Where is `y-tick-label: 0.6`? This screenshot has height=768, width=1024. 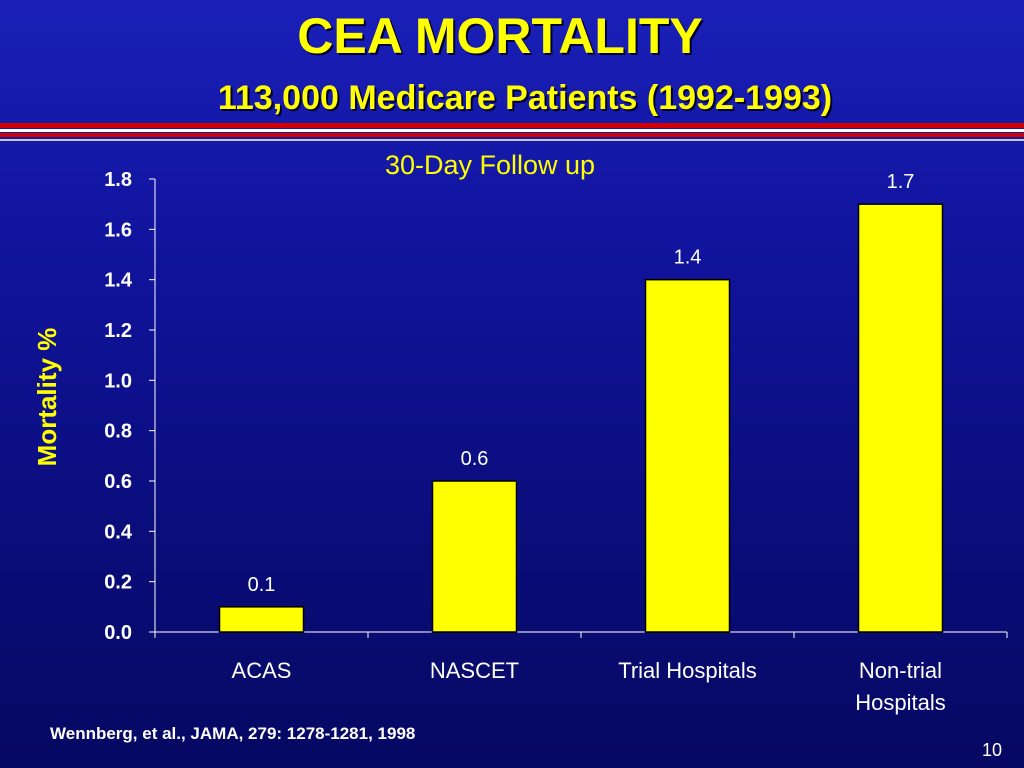 y-tick-label: 0.6 is located at coordinates (118, 482).